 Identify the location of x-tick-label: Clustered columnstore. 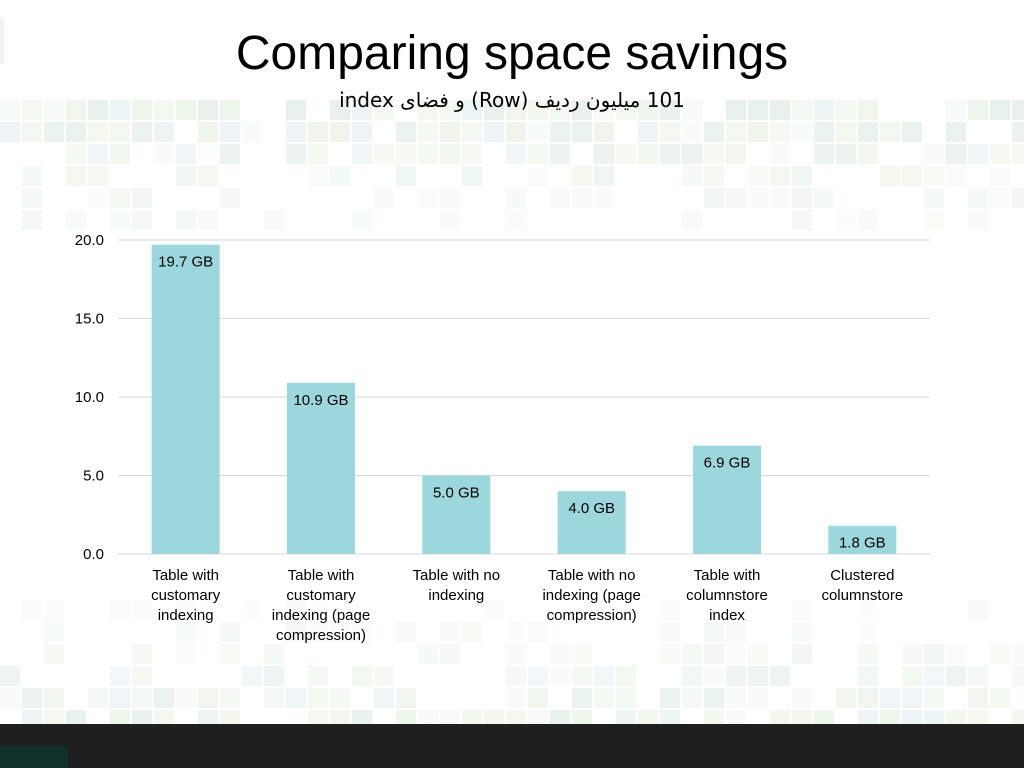
(862, 585).